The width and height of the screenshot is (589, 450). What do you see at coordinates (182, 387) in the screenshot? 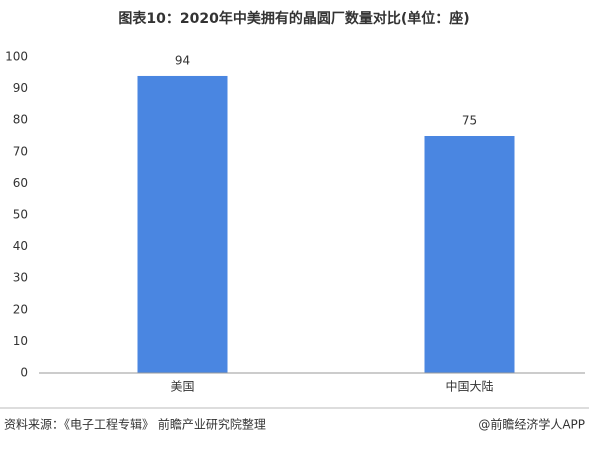
I see `x-tick-label: 美国` at bounding box center [182, 387].